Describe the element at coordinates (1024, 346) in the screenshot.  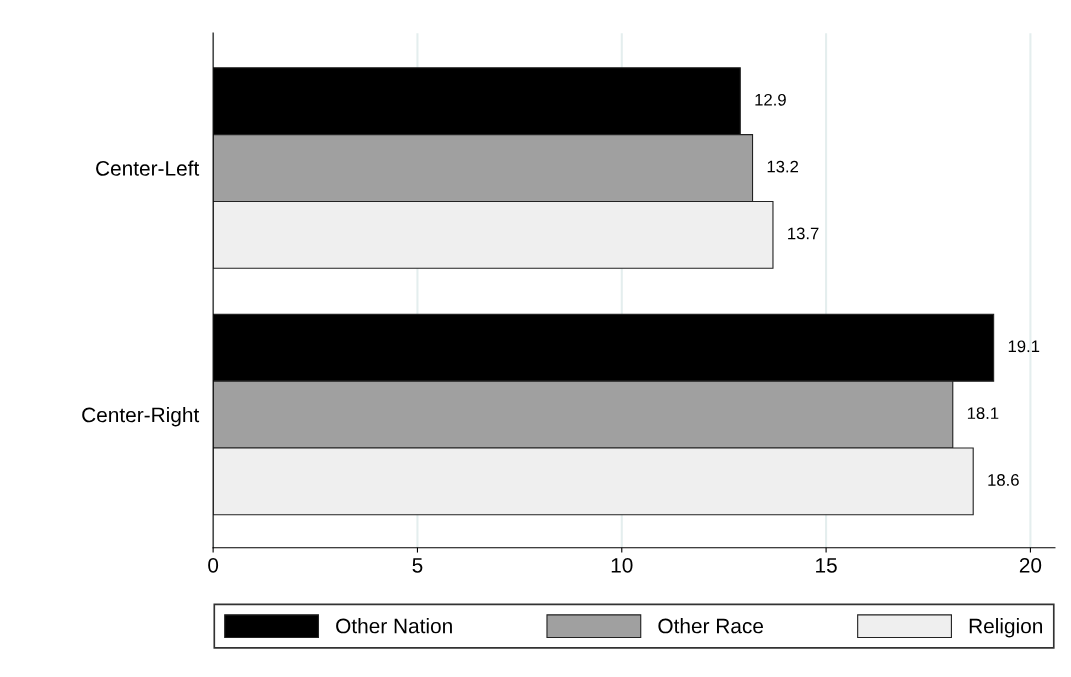
I see `data-label: 19.1` at that location.